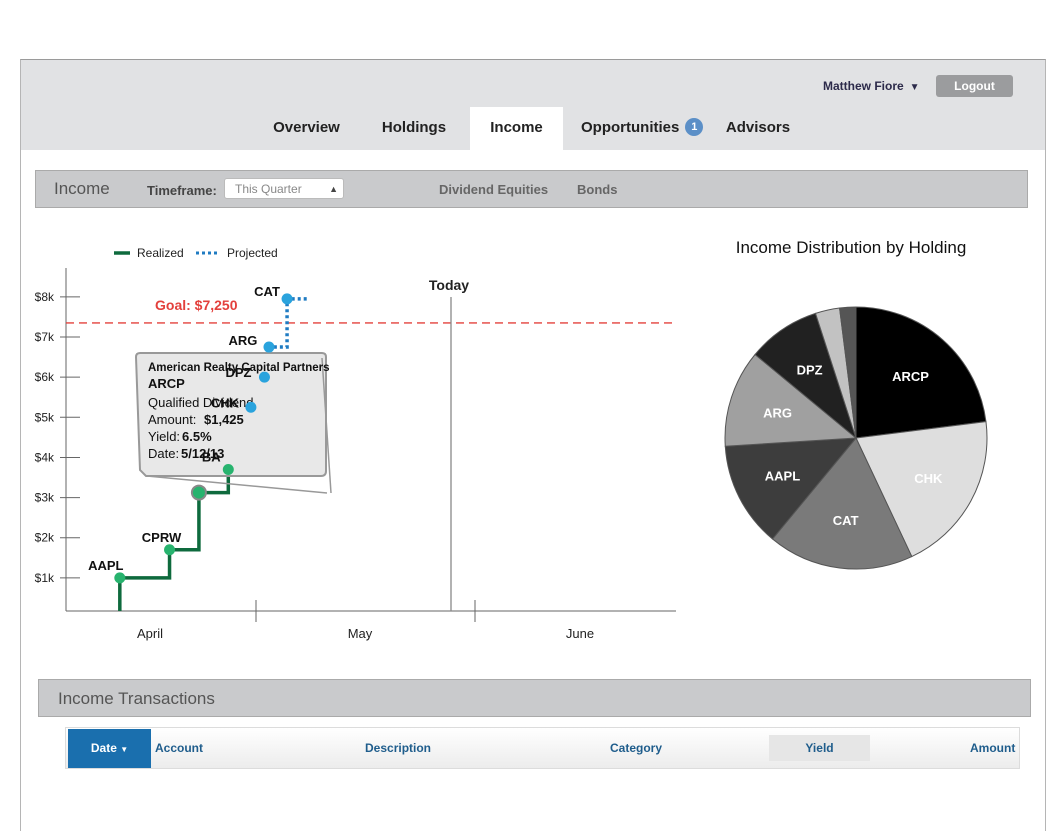 Image resolution: width=1064 pixels, height=831 pixels. I want to click on timeframe-value: This Quarter, so click(268, 189).